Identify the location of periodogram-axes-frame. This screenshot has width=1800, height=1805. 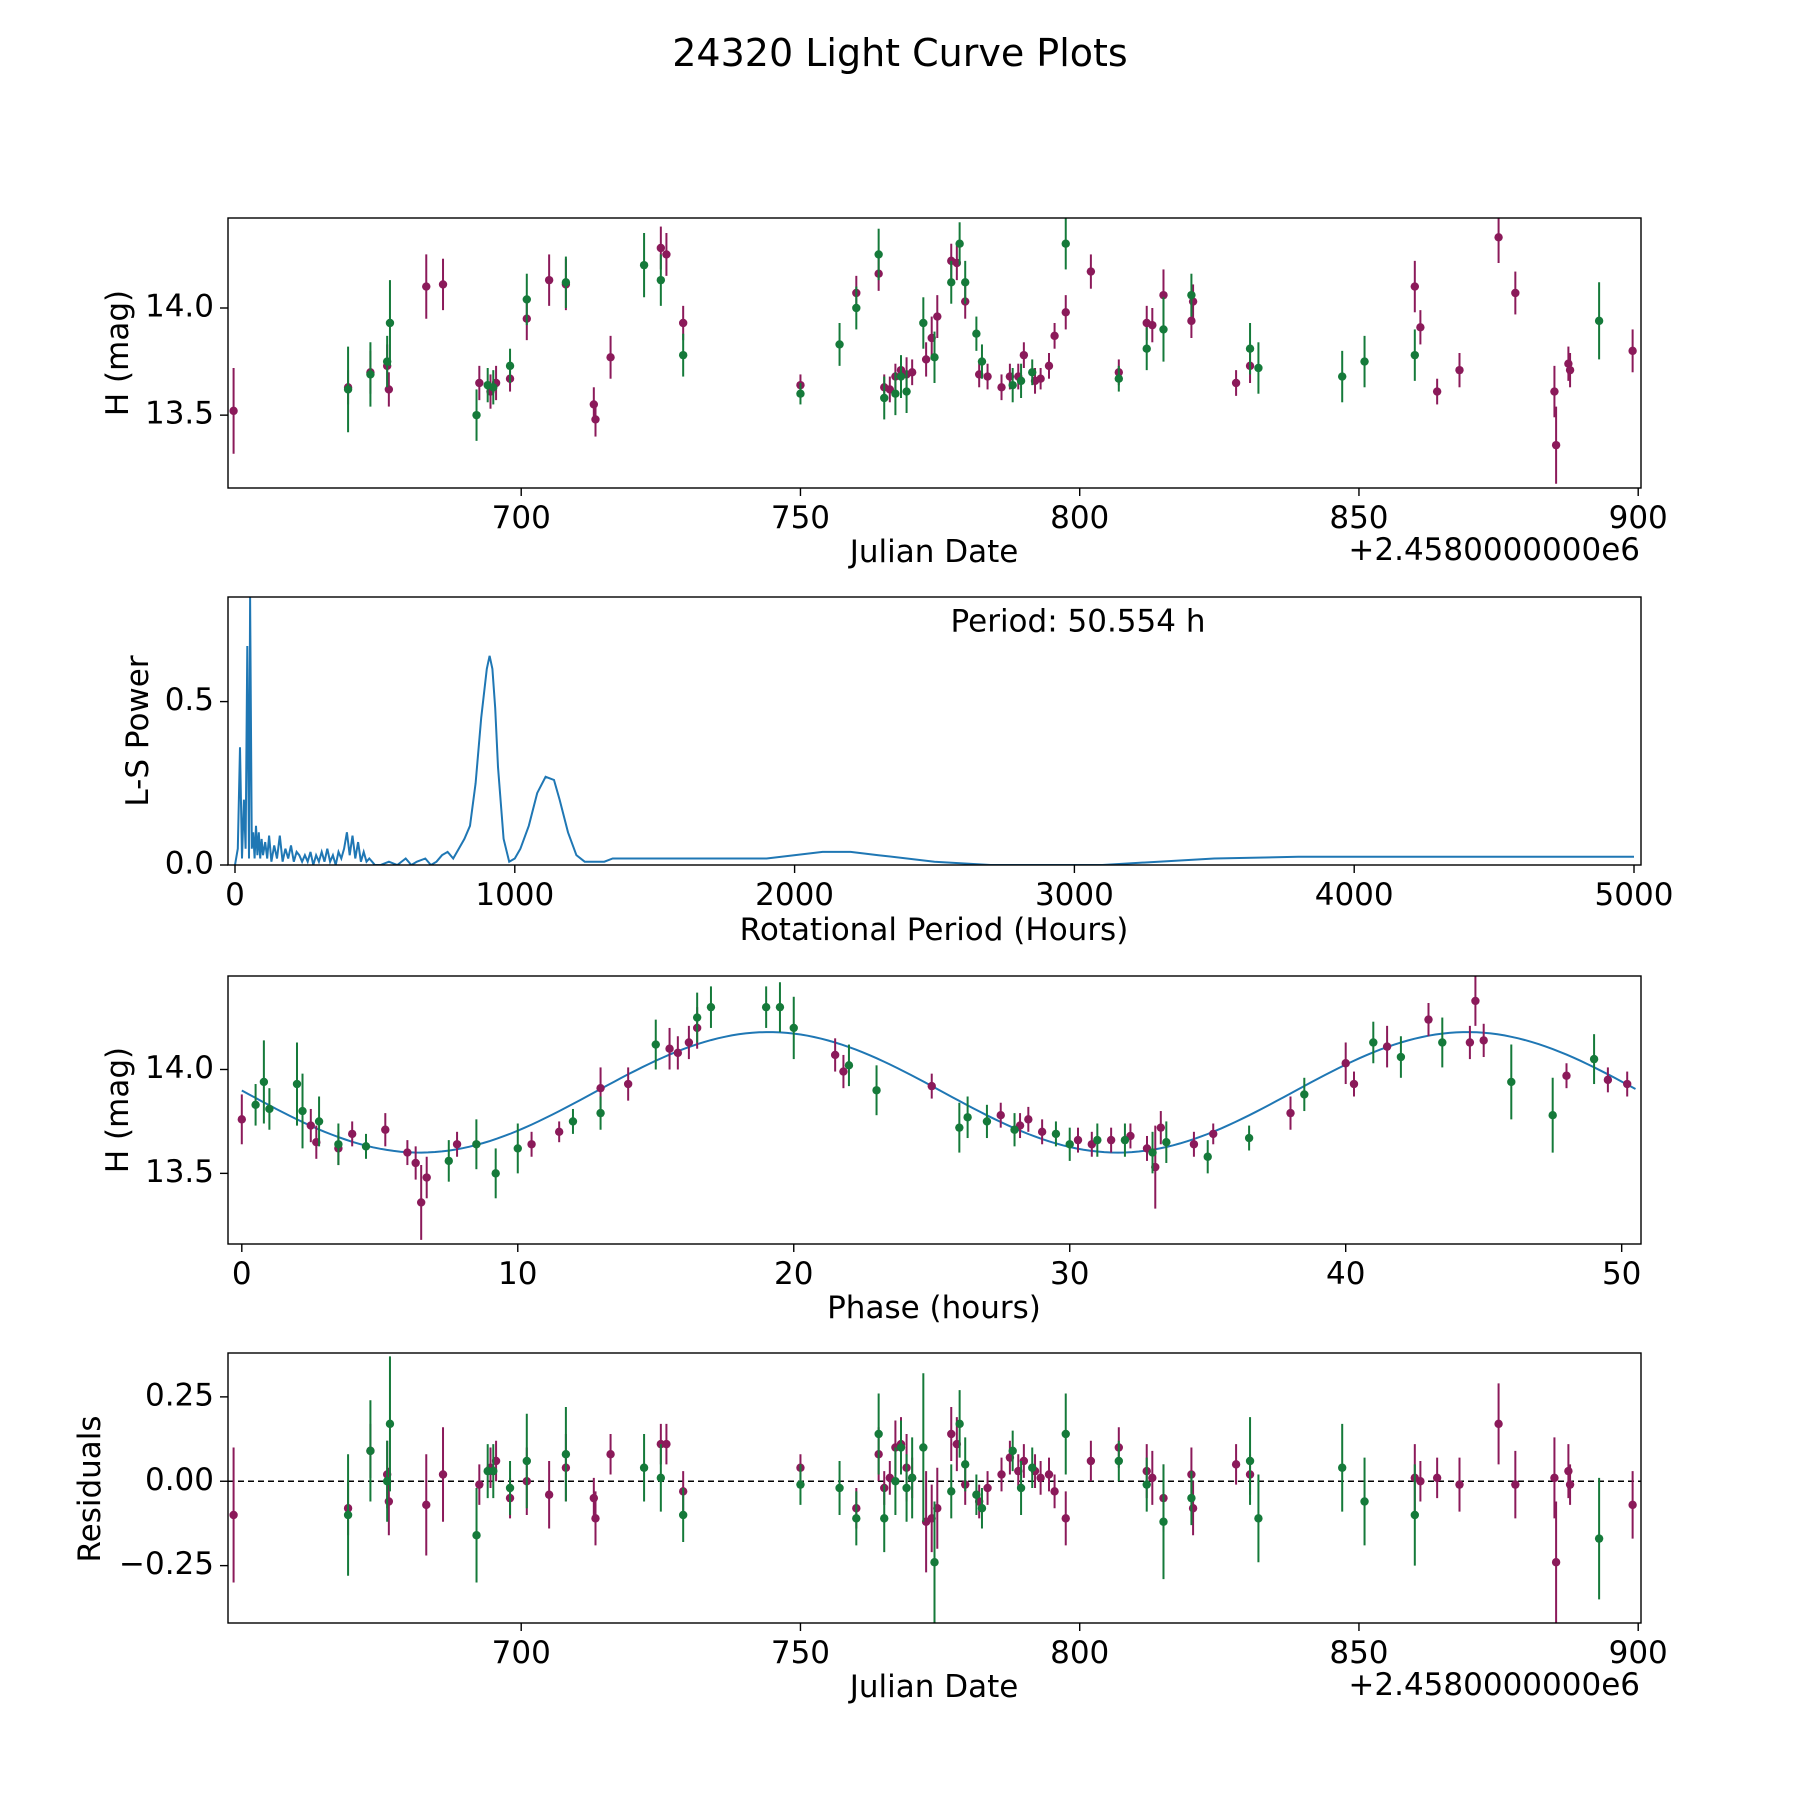
(934, 731).